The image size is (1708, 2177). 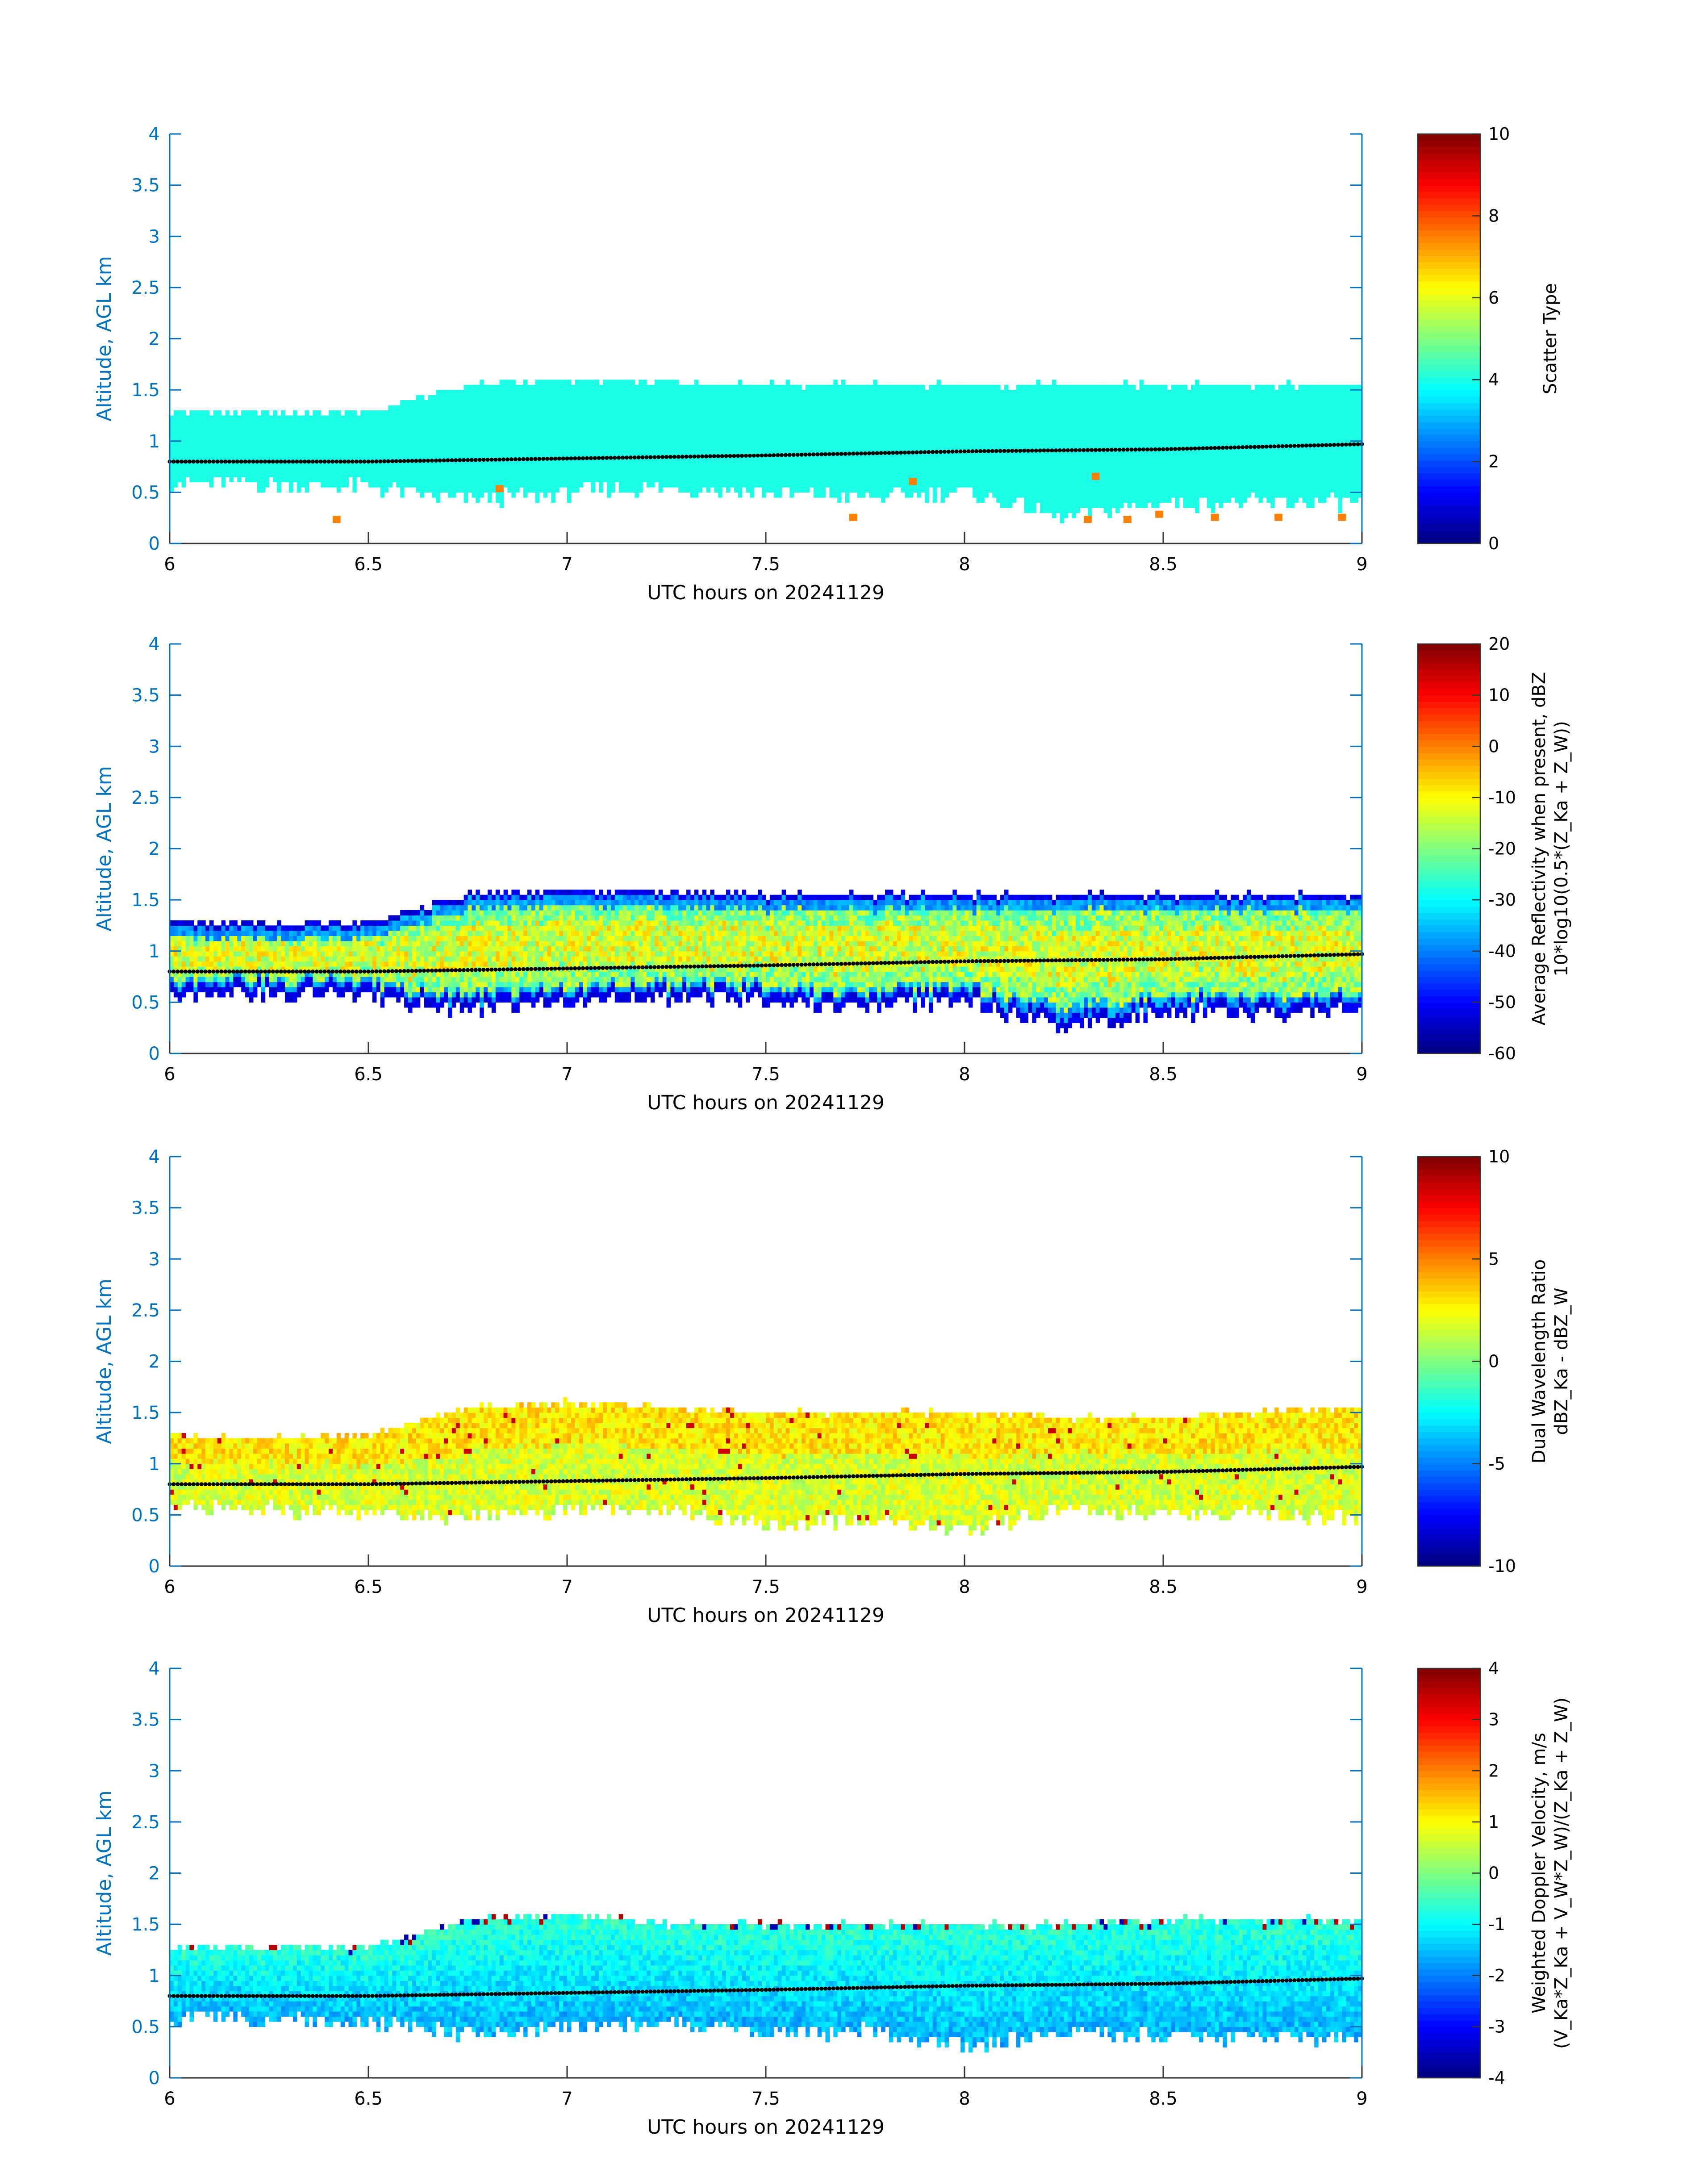 I want to click on colorbar-tick-label: 3, so click(x=1493, y=1720).